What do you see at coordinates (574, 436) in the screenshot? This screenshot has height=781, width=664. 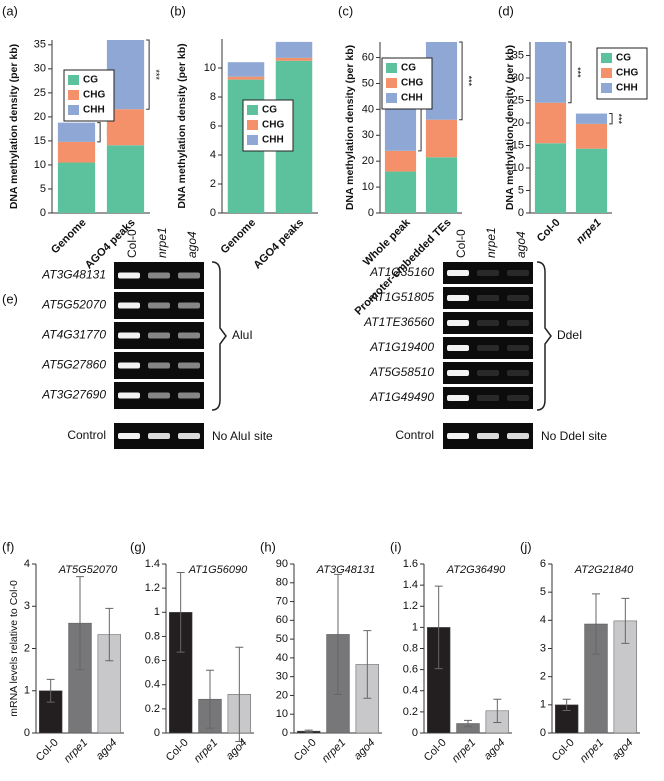 I see `control-note: No DdeI site` at bounding box center [574, 436].